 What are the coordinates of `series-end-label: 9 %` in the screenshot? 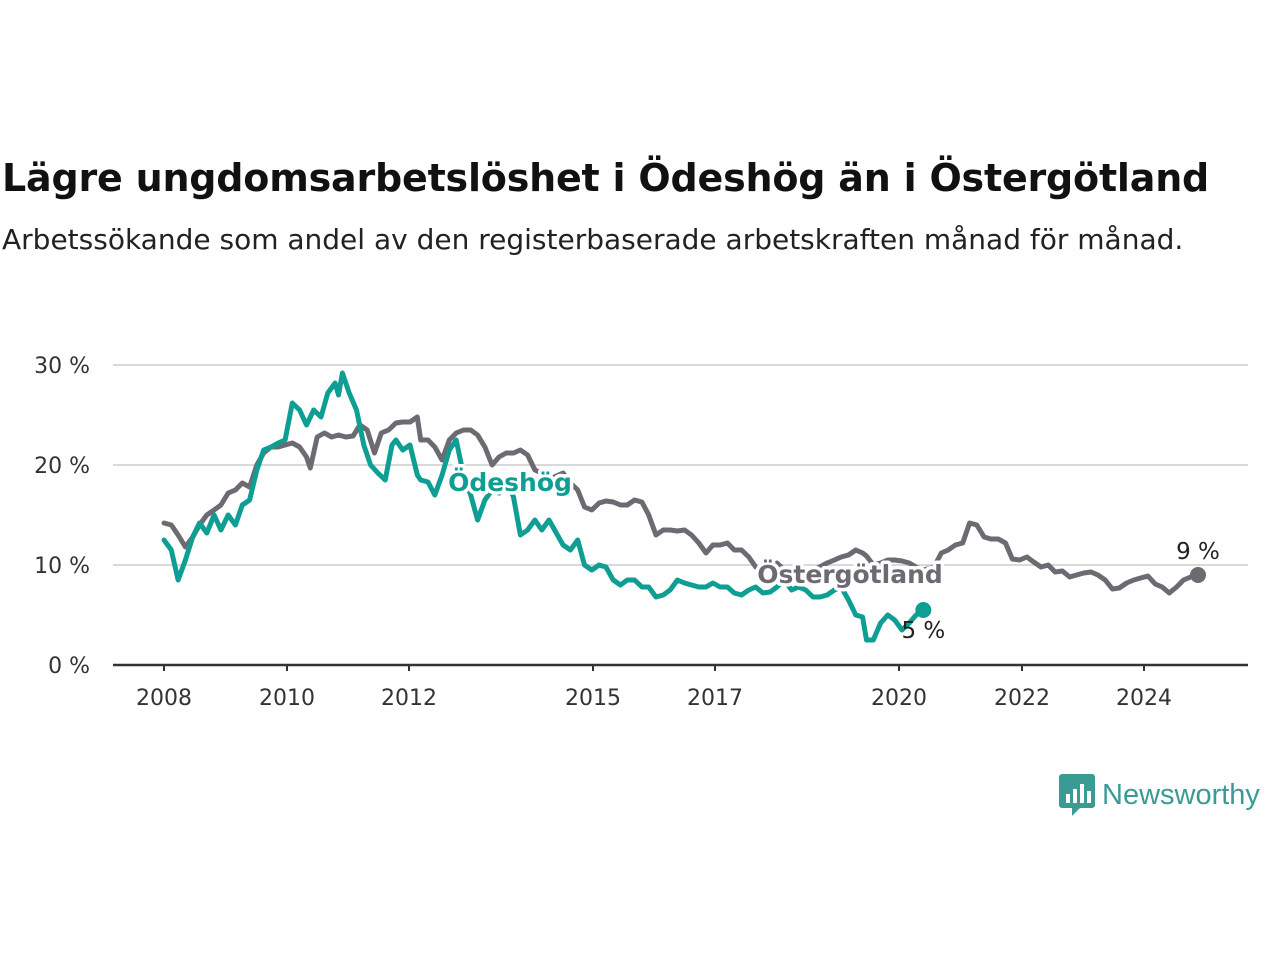 It's located at (1198, 552).